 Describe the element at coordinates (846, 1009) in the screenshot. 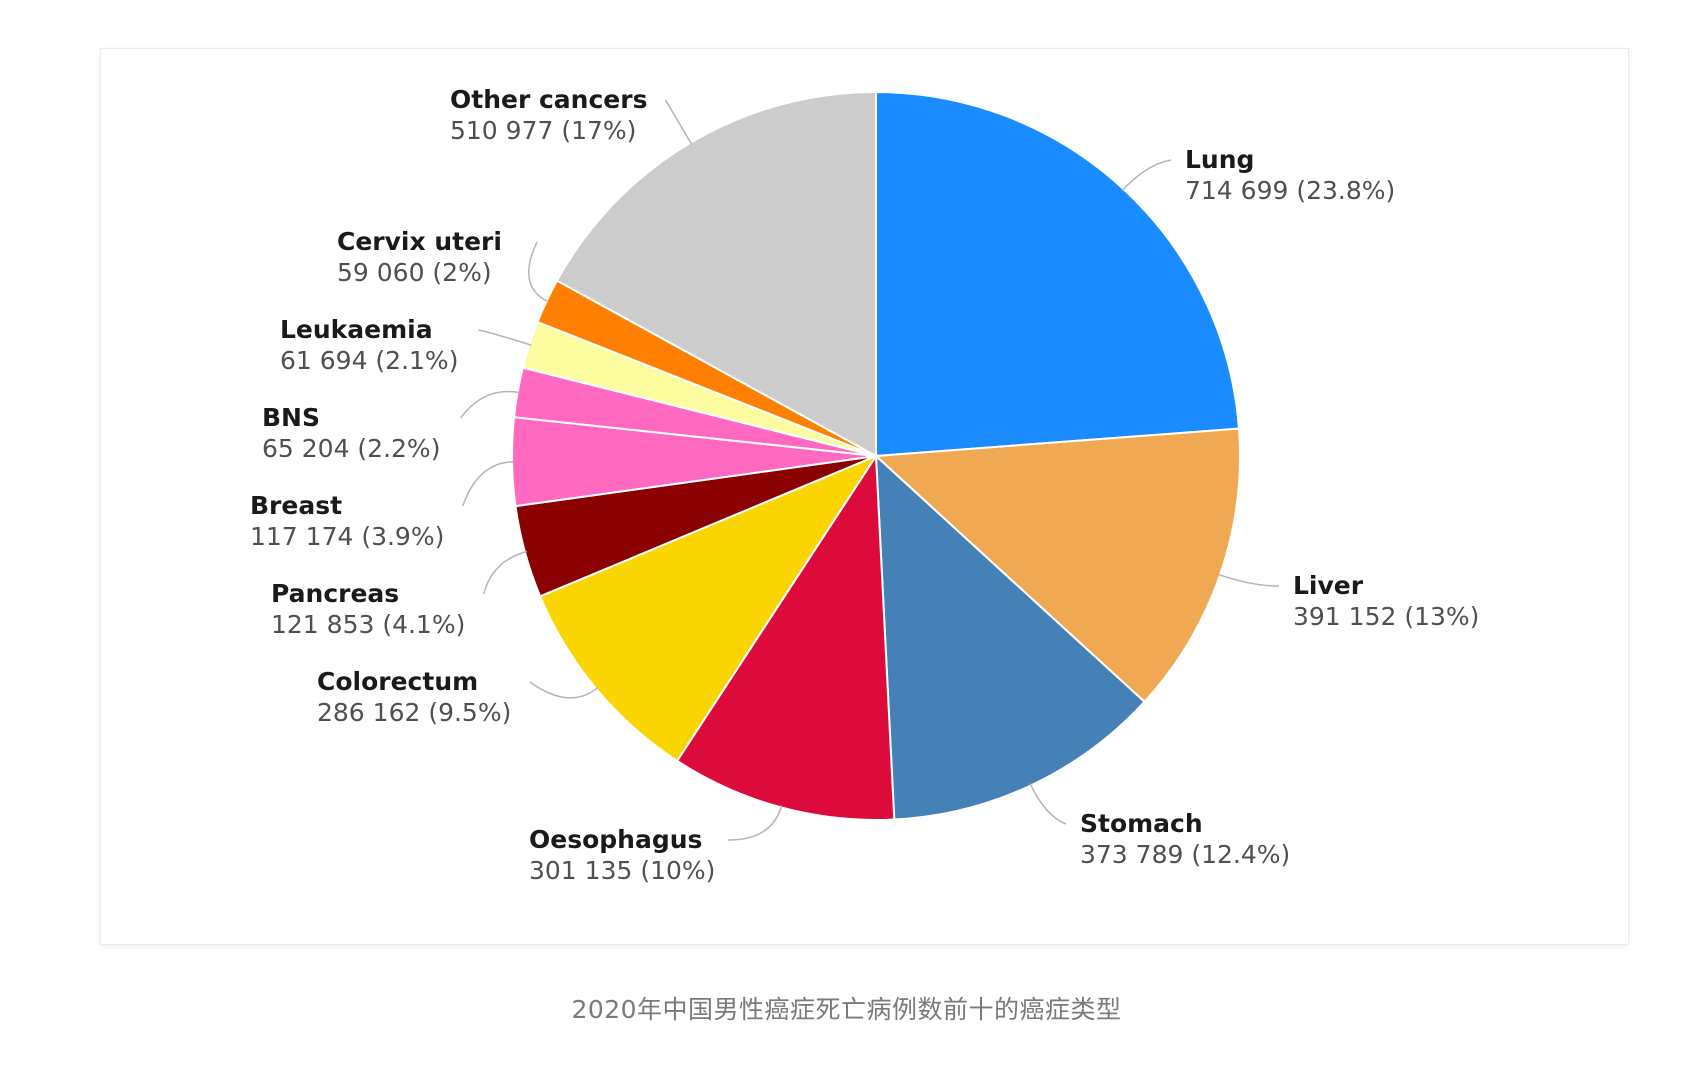

I see `figure-caption: 2020年中国男性癌症死亡病例数前十的癌症类型` at that location.